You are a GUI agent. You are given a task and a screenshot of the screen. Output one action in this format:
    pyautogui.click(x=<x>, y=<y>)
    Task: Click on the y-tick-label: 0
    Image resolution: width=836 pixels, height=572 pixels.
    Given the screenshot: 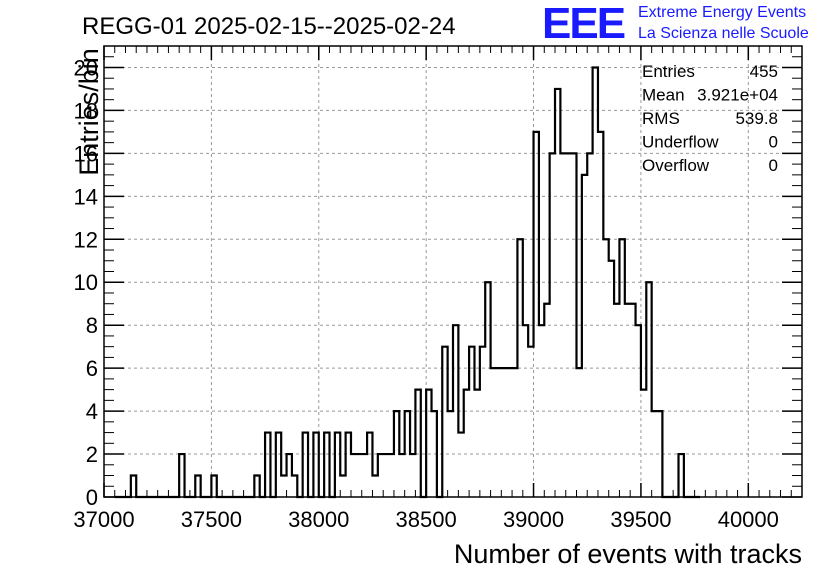 What is the action you would take?
    pyautogui.click(x=92, y=497)
    